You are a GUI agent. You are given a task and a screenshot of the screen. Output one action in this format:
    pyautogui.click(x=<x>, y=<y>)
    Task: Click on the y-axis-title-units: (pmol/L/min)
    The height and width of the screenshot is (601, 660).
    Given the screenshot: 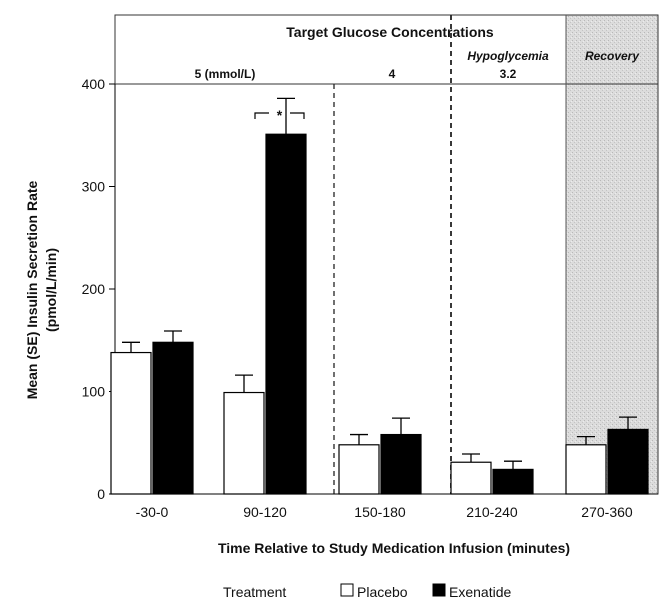 What is the action you would take?
    pyautogui.click(x=51, y=290)
    